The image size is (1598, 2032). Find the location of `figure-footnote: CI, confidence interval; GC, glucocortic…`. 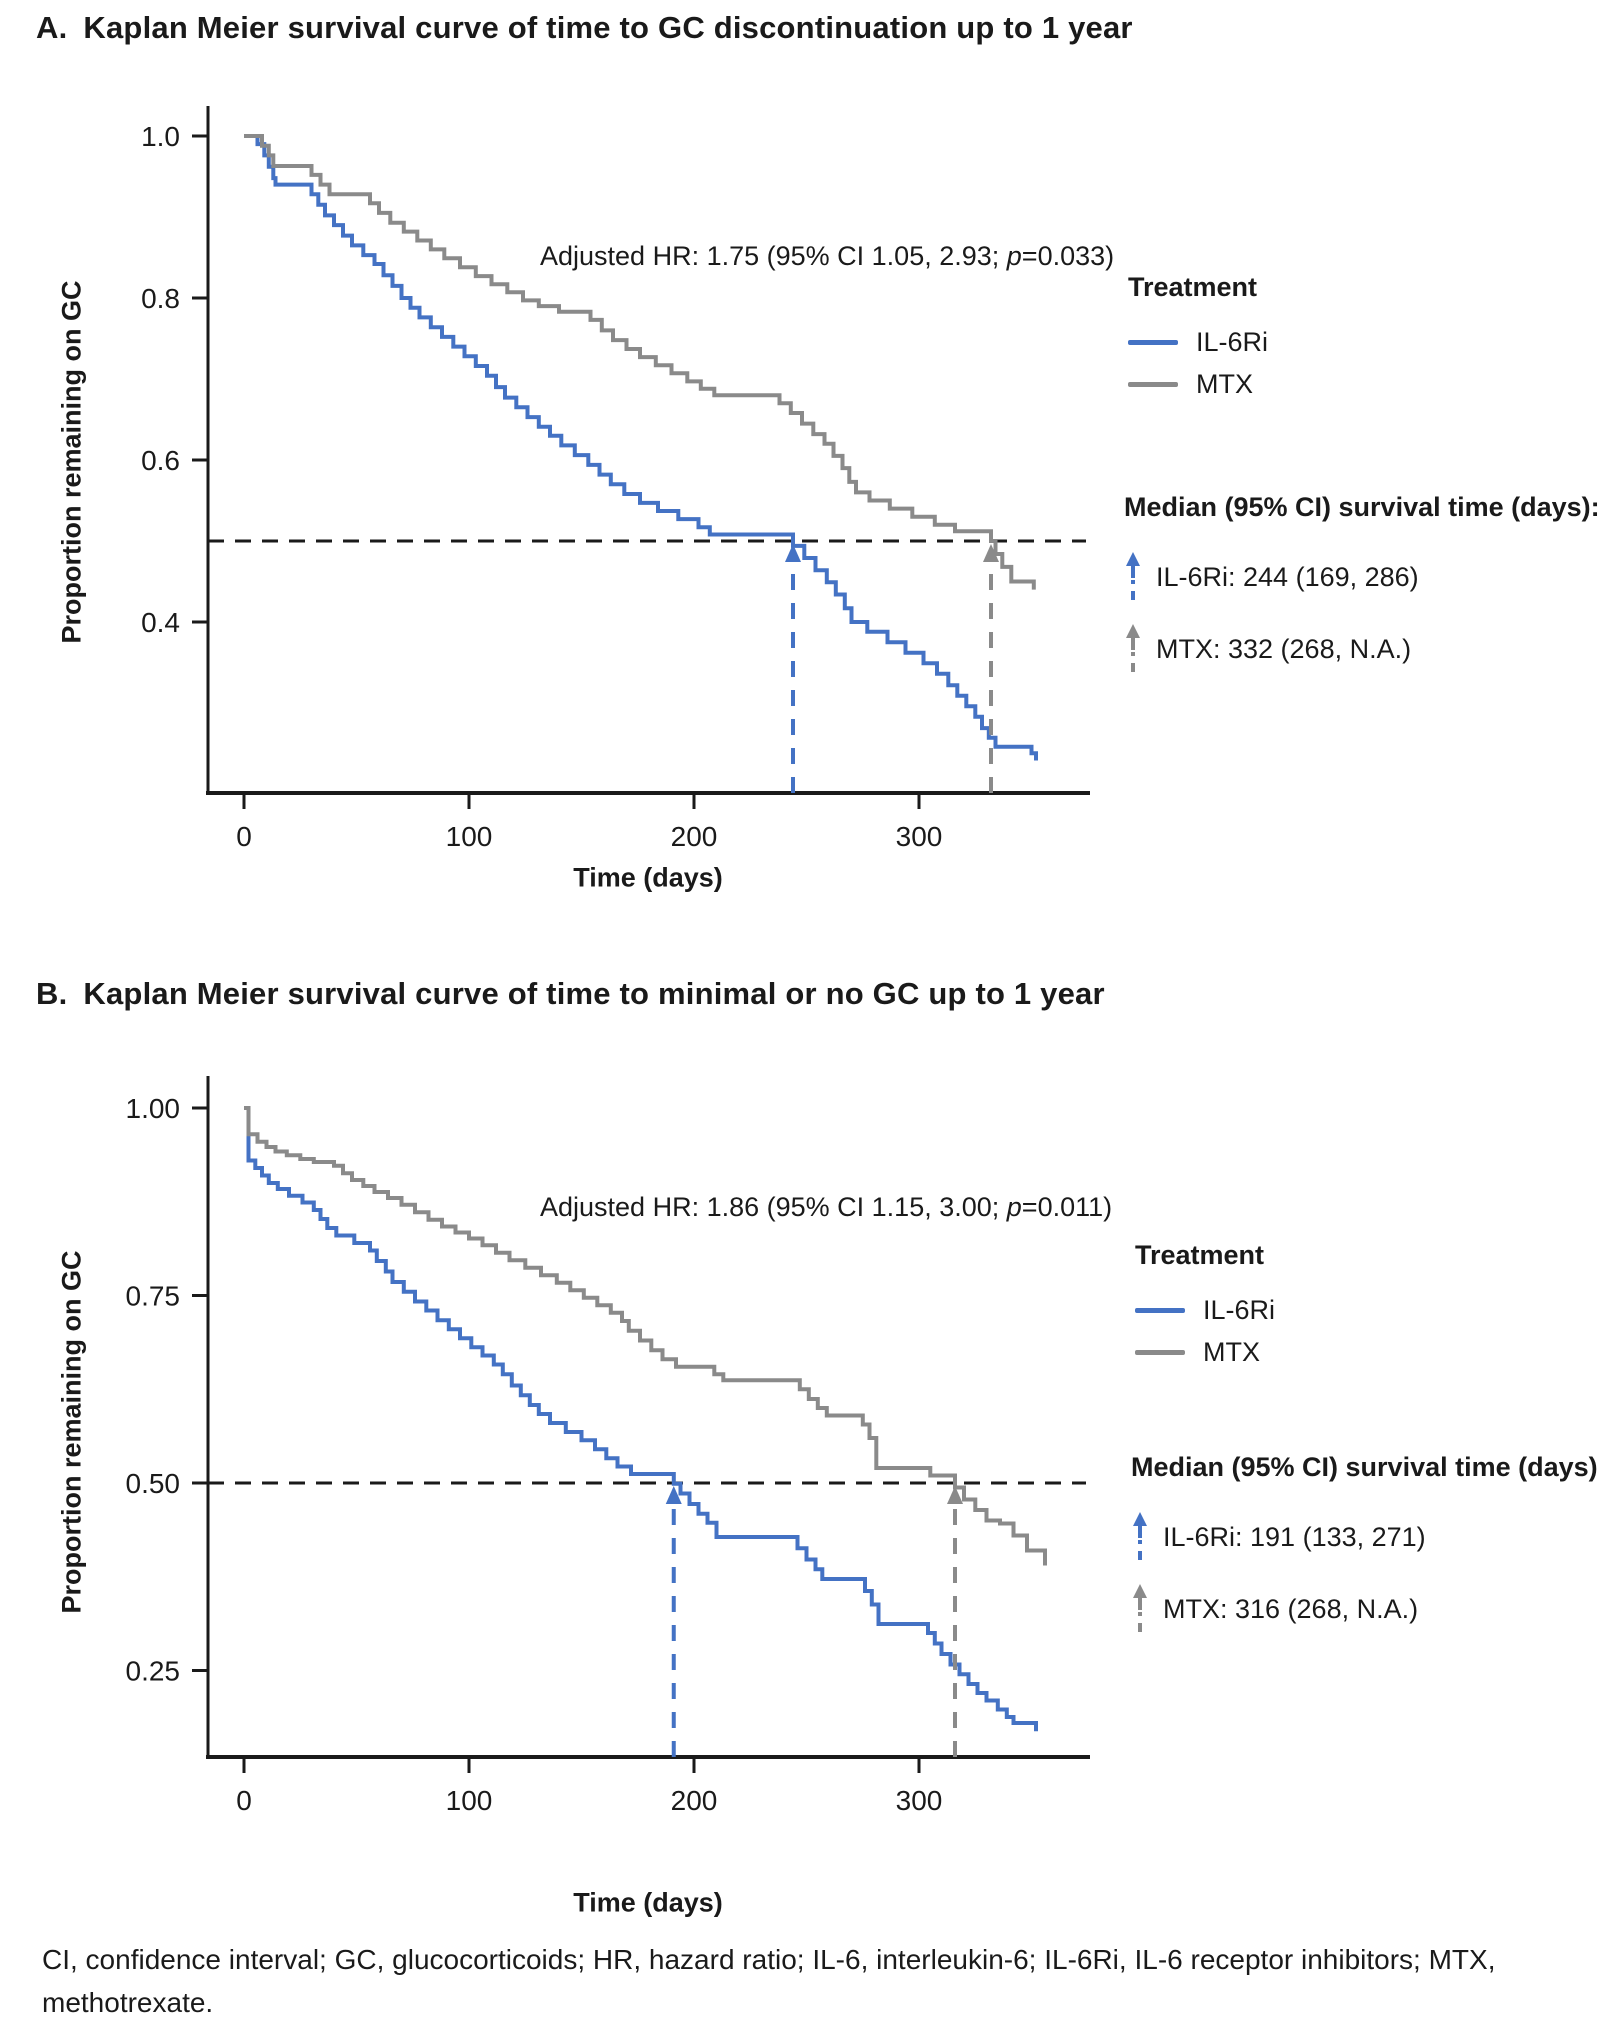

figure-footnote: CI, confidence interval; GC, glucocortic… is located at coordinates (769, 1981).